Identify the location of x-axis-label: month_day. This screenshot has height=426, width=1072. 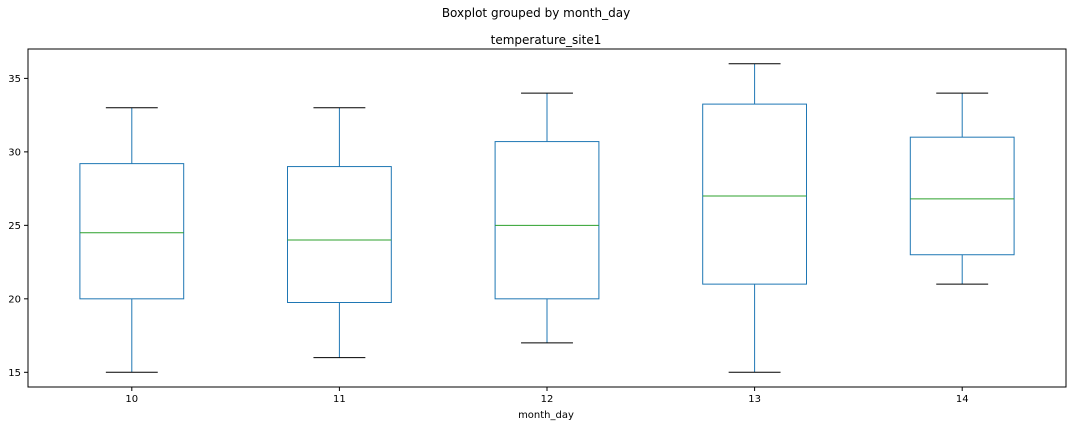
(546, 415).